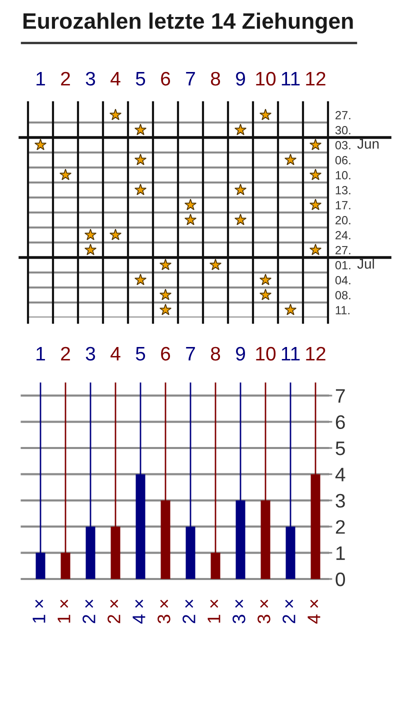  Describe the element at coordinates (340, 501) in the screenshot. I see `y-tick-label: 3` at that location.